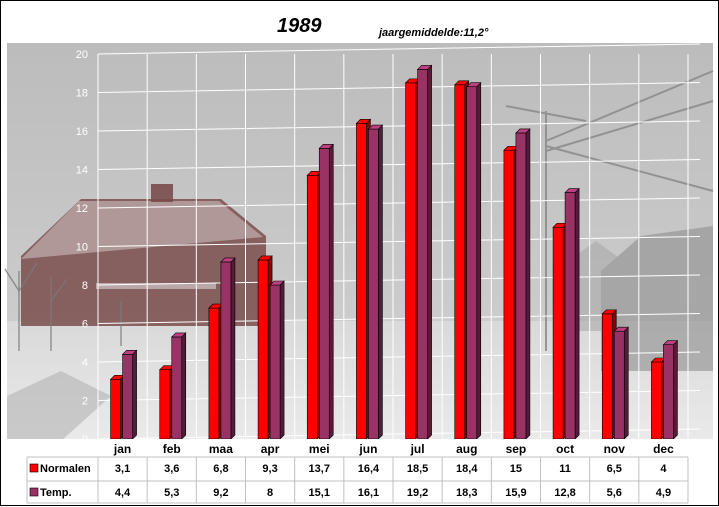 The image size is (719, 507). What do you see at coordinates (417, 469) in the screenshot?
I see `data-label: 18,5` at bounding box center [417, 469].